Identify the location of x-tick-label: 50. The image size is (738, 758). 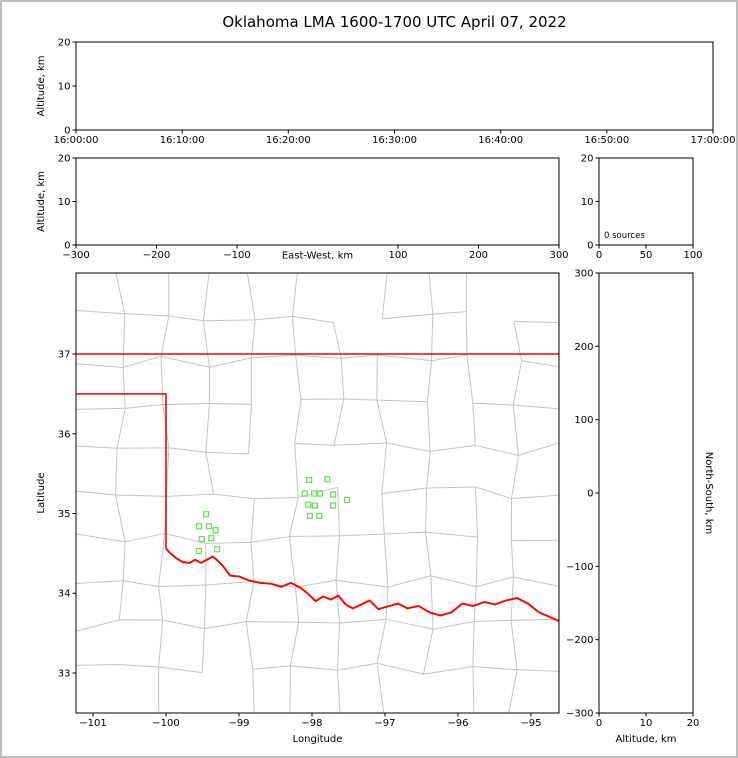
(646, 255).